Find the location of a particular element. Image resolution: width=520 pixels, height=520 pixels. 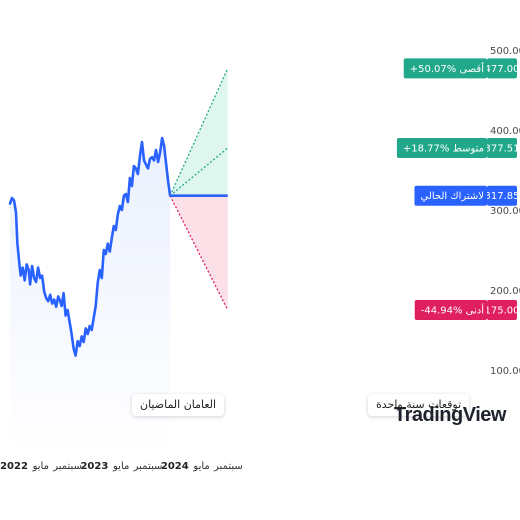

average-label: +18.77% متوسط is located at coordinates (443, 148).